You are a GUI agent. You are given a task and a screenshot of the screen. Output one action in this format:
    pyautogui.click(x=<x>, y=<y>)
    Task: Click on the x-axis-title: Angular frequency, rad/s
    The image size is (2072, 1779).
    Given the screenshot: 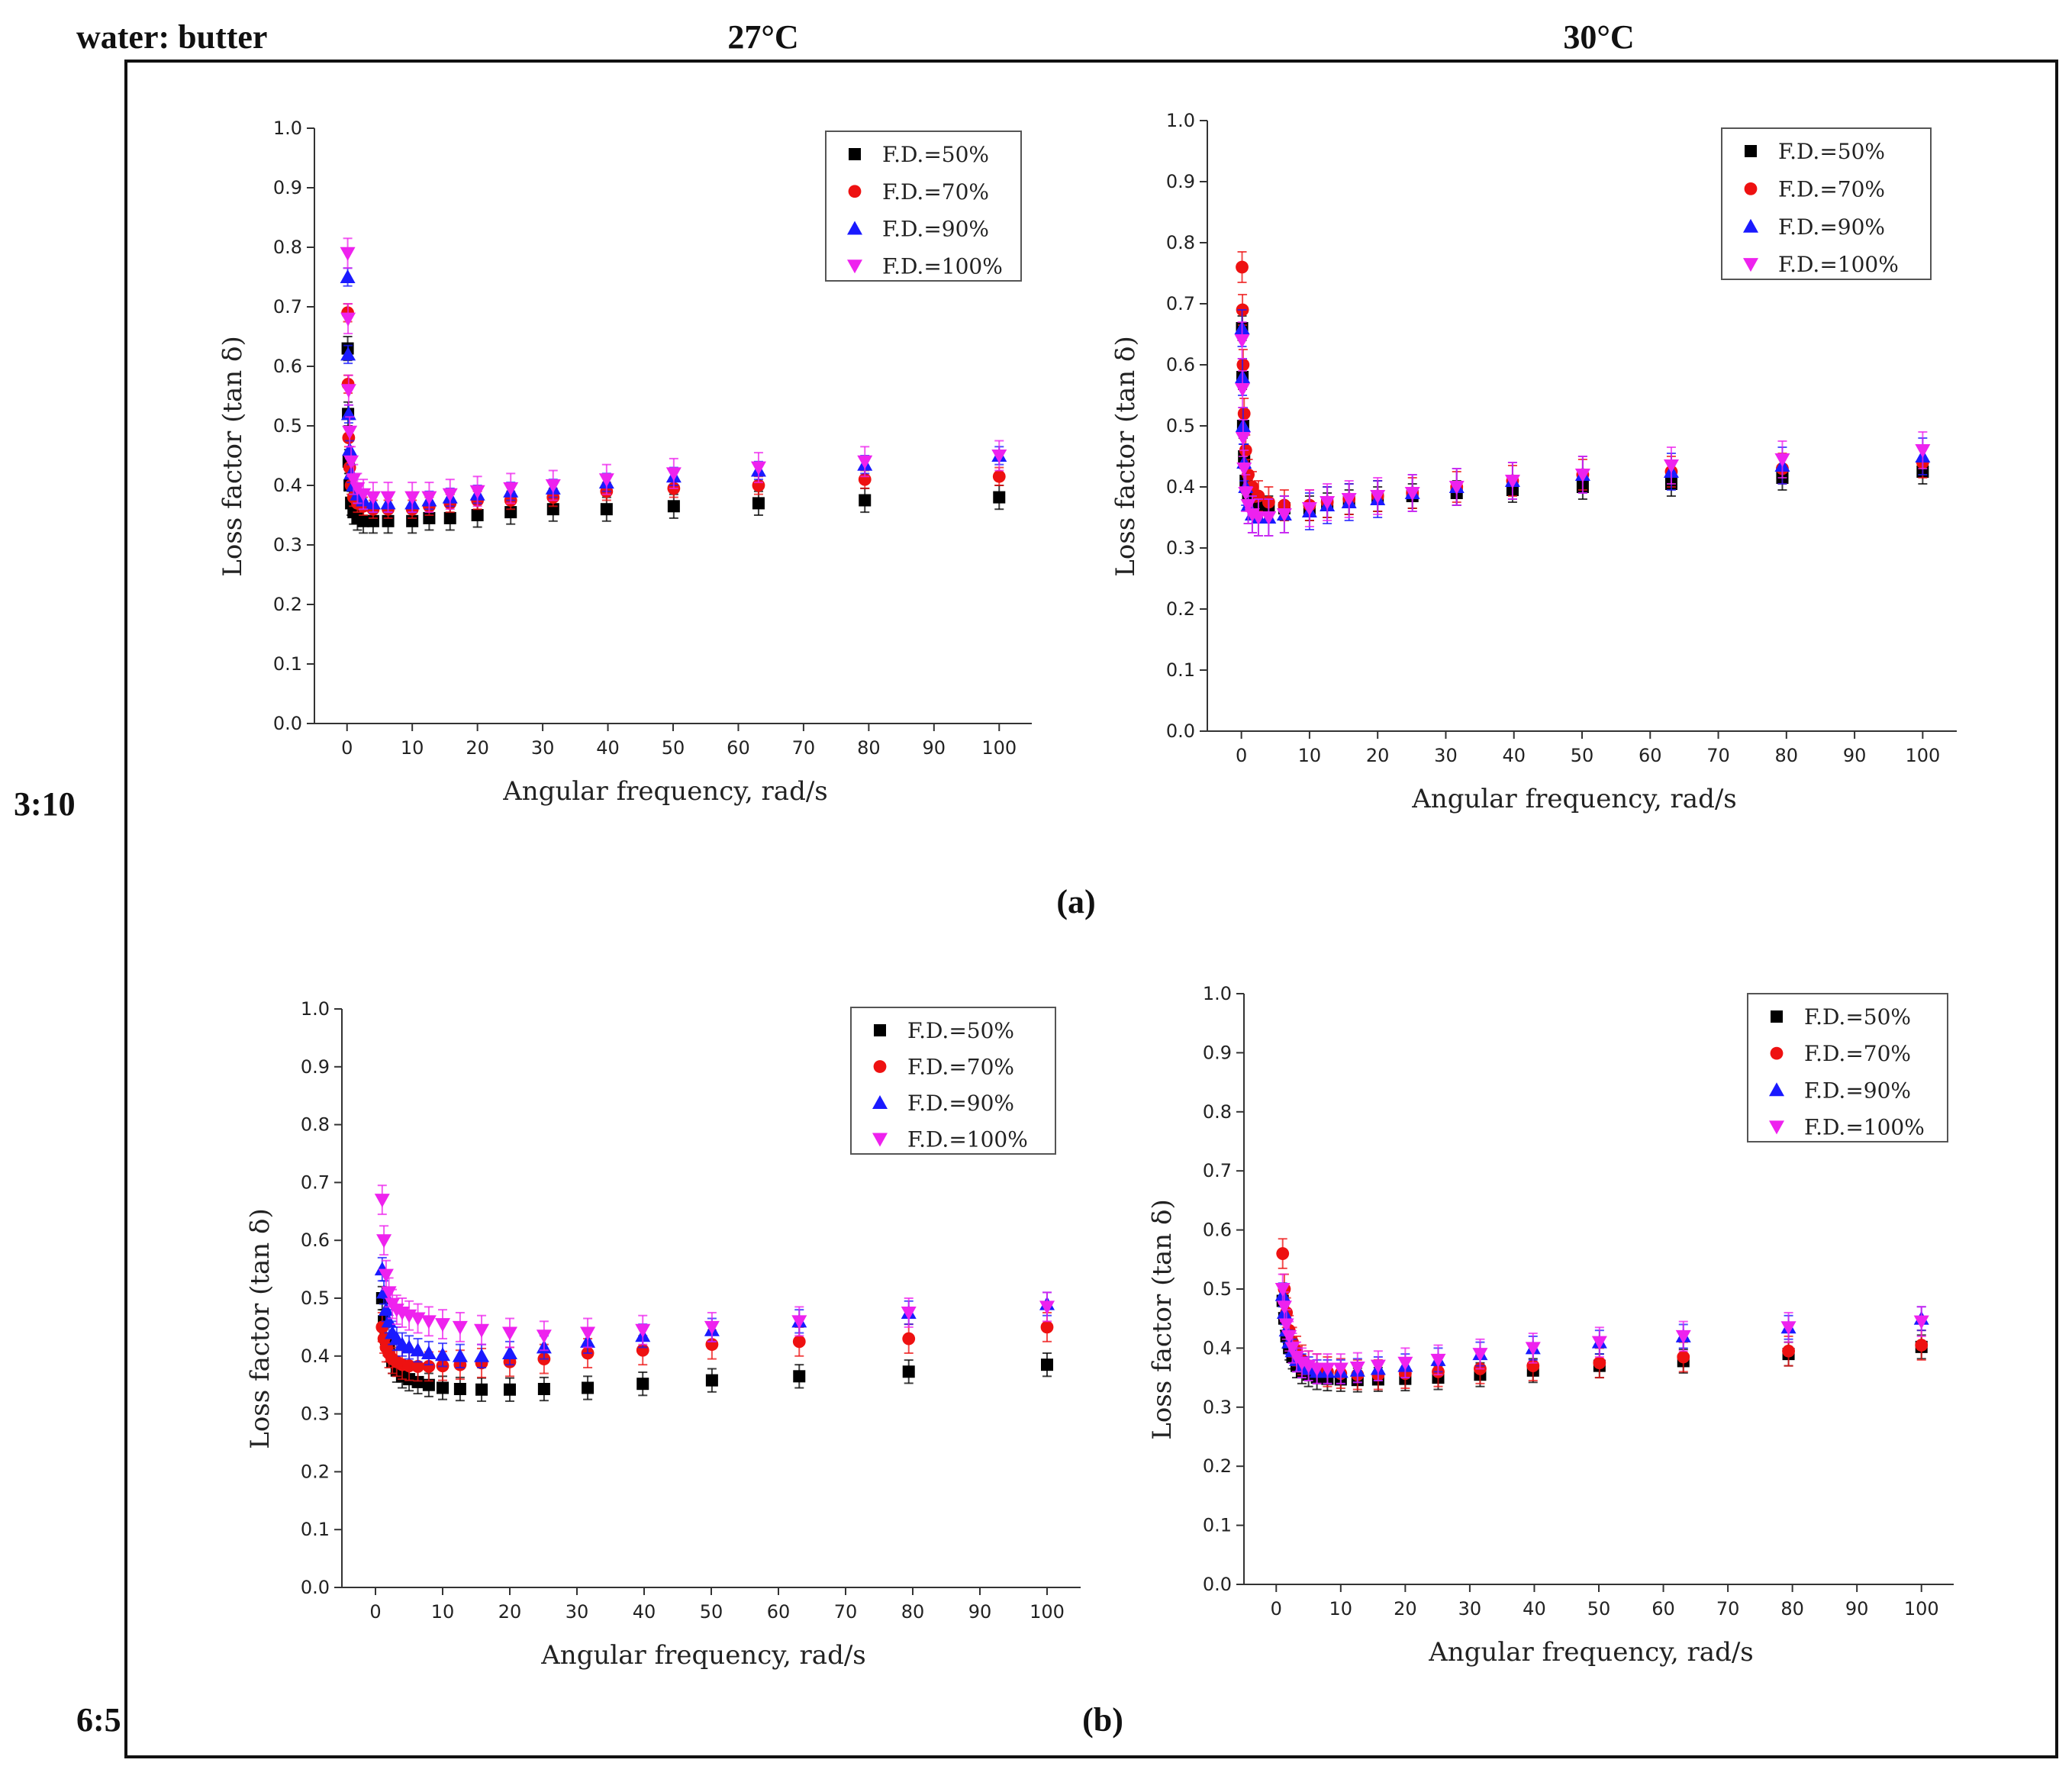 What is the action you would take?
    pyautogui.click(x=703, y=1655)
    